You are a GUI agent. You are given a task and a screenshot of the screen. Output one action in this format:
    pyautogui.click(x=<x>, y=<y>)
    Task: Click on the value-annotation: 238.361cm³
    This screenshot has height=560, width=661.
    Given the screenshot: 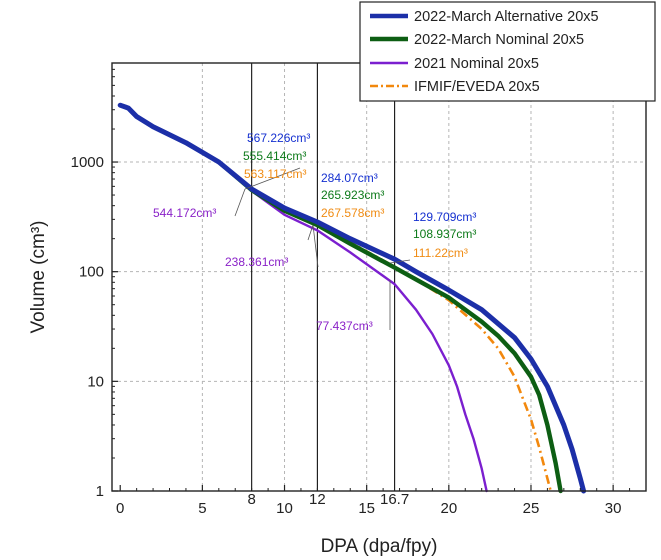 What is the action you would take?
    pyautogui.click(x=256, y=262)
    